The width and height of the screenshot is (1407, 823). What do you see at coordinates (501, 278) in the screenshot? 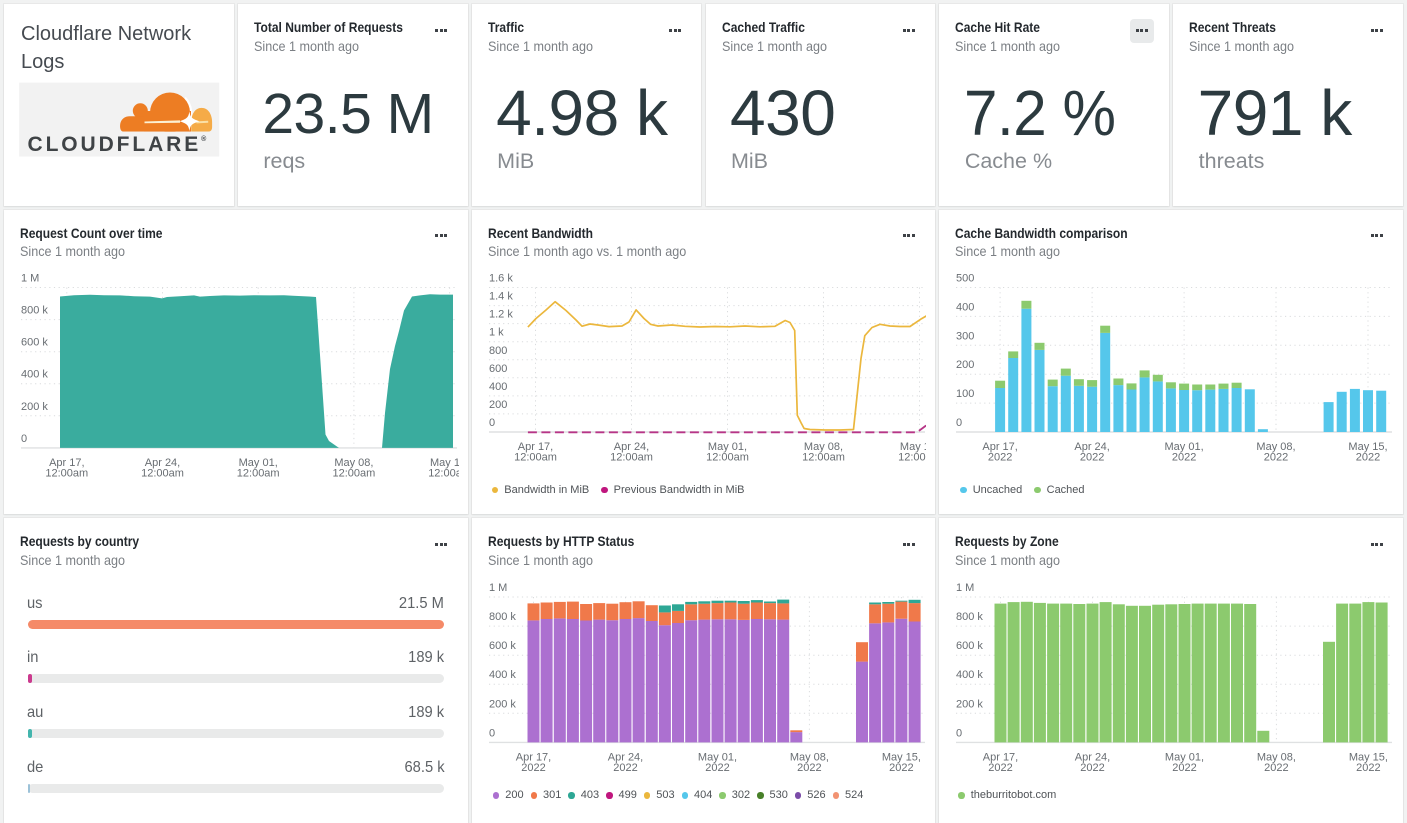
I see `svg-text: 1.6 k` at bounding box center [501, 278].